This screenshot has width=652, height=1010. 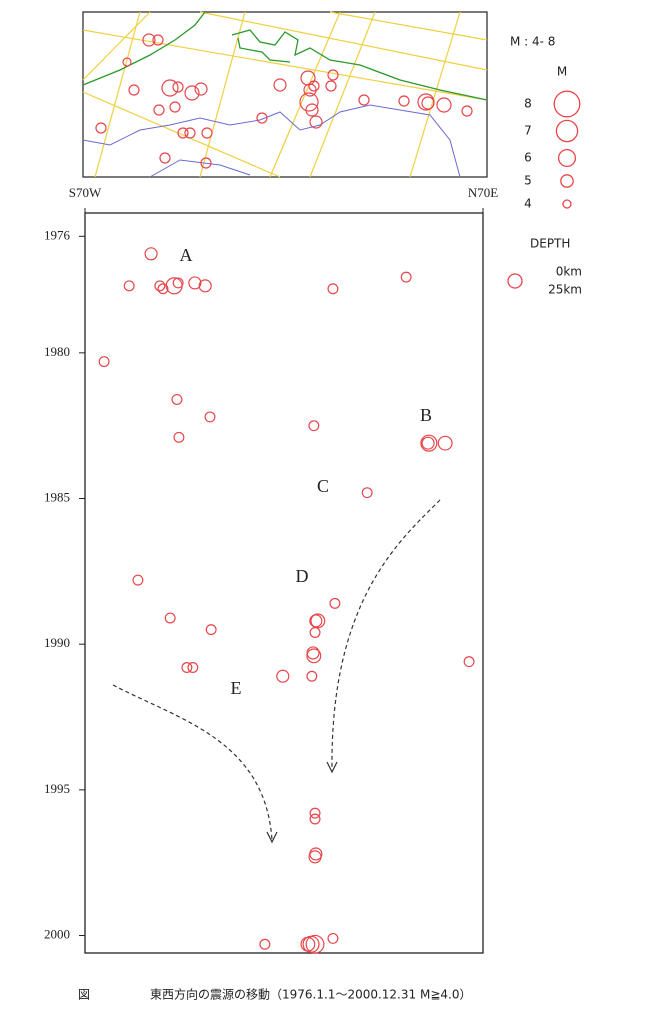 I want to click on size-legend-label: 6, so click(x=528, y=158).